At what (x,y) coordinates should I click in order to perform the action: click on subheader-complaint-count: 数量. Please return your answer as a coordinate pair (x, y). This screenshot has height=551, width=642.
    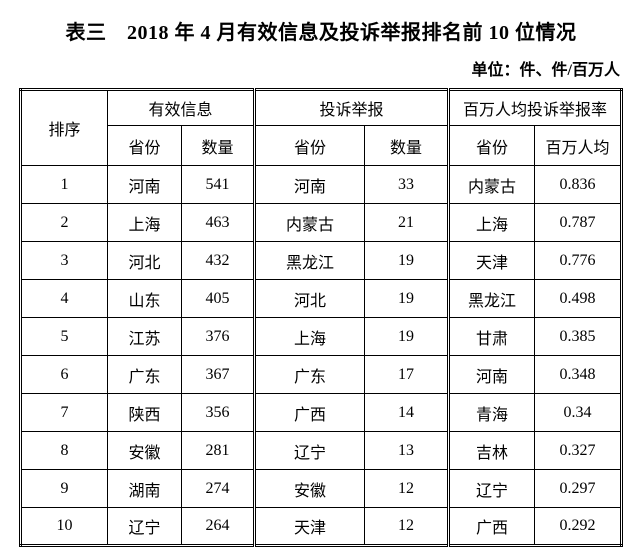
    Looking at the image, I should click on (407, 145).